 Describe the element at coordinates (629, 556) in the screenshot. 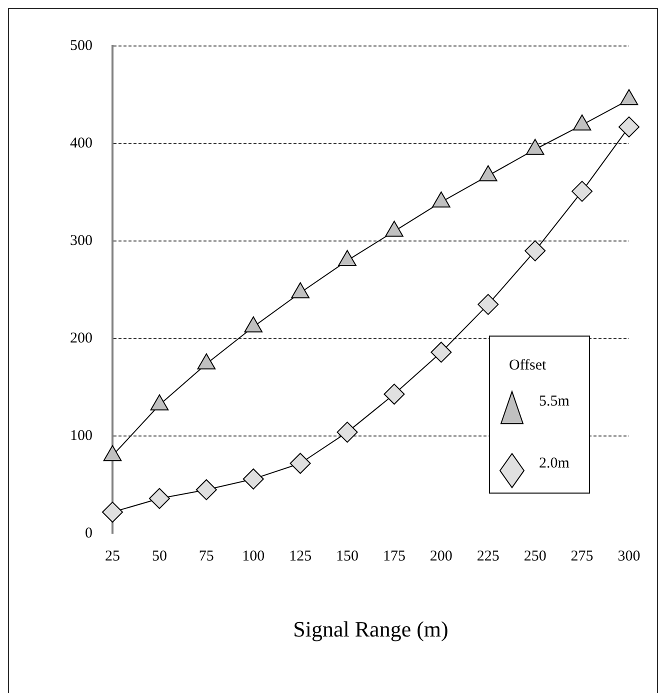

I see `x-tick-label: 300` at that location.